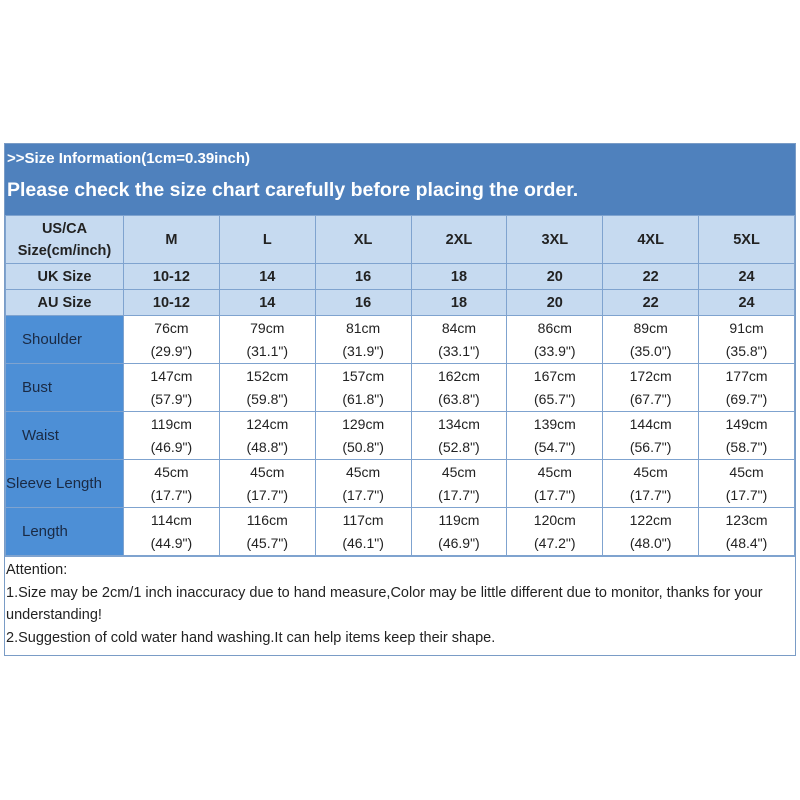  Describe the element at coordinates (267, 350) in the screenshot. I see `inch-value: (31.1")` at that location.